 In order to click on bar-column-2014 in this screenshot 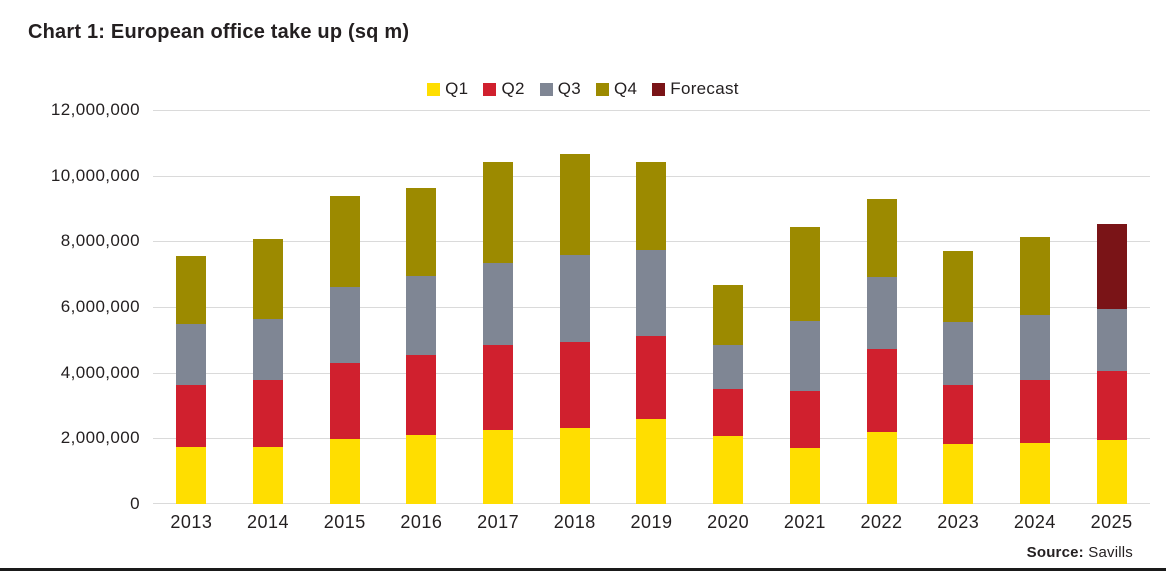, I will do `click(268, 307)`.